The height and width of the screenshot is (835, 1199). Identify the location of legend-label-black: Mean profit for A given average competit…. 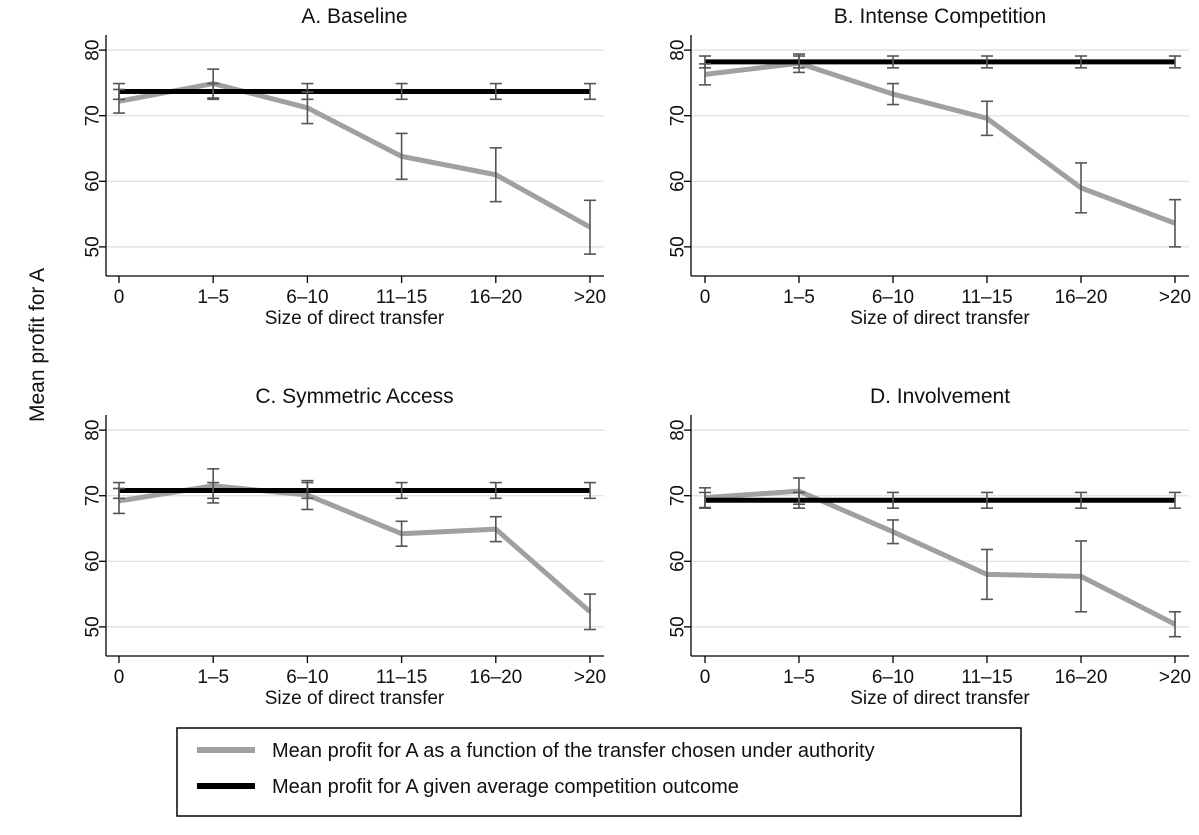
(505, 787).